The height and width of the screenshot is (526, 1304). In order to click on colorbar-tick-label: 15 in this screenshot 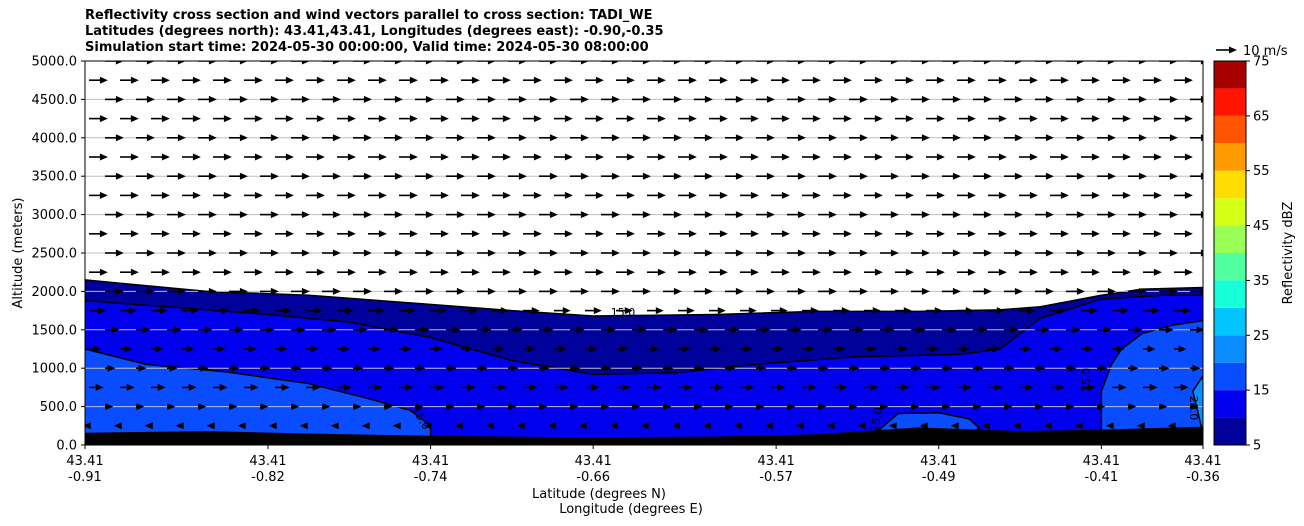, I will do `click(1261, 391)`.